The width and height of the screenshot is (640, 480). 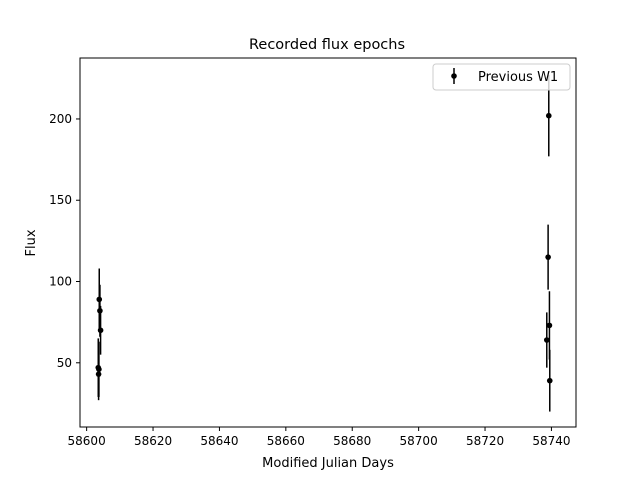 I want to click on legend: Previous W1, so click(x=501, y=77).